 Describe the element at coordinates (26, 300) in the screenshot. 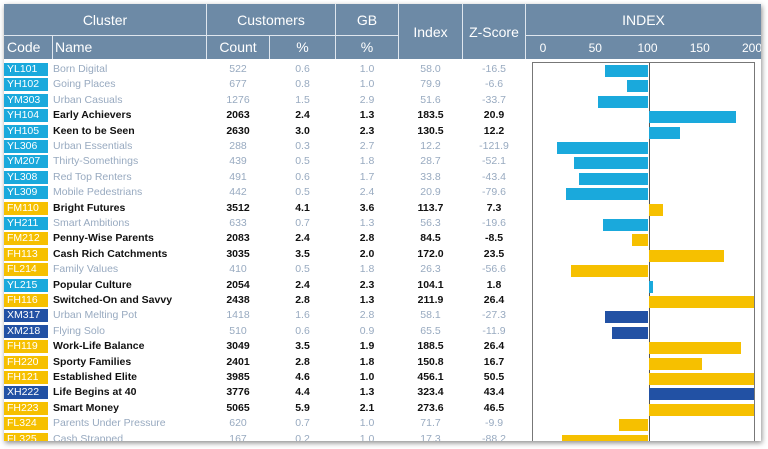

I see `cluster-code-badge: FH116` at that location.